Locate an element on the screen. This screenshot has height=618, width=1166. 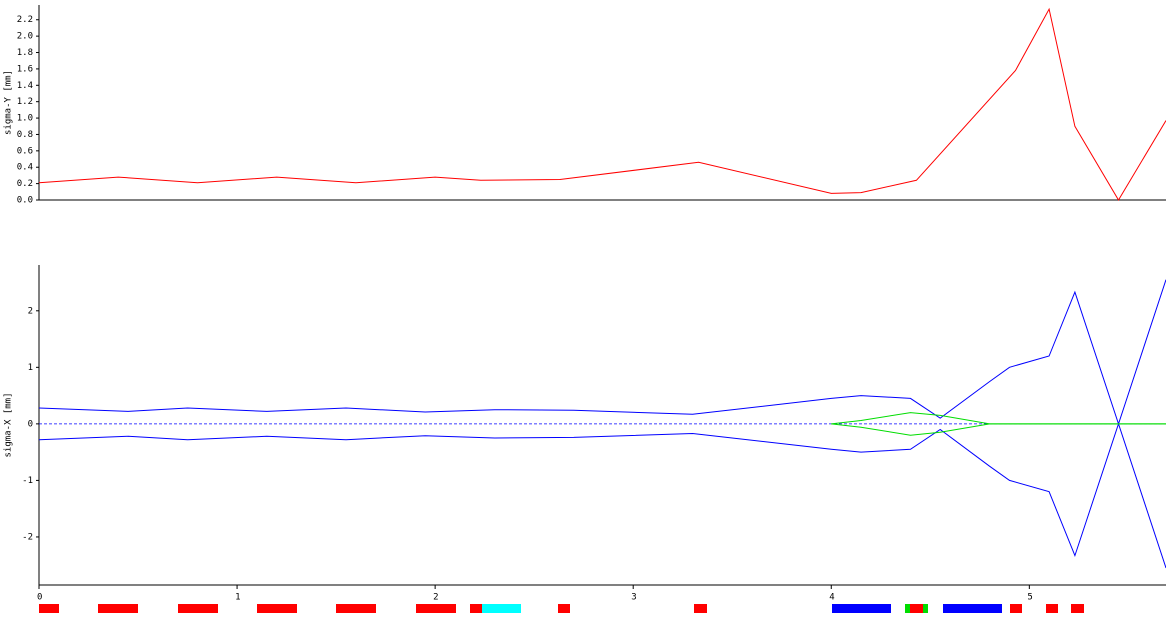
y-tick-label: 0.8 is located at coordinates (25, 135).